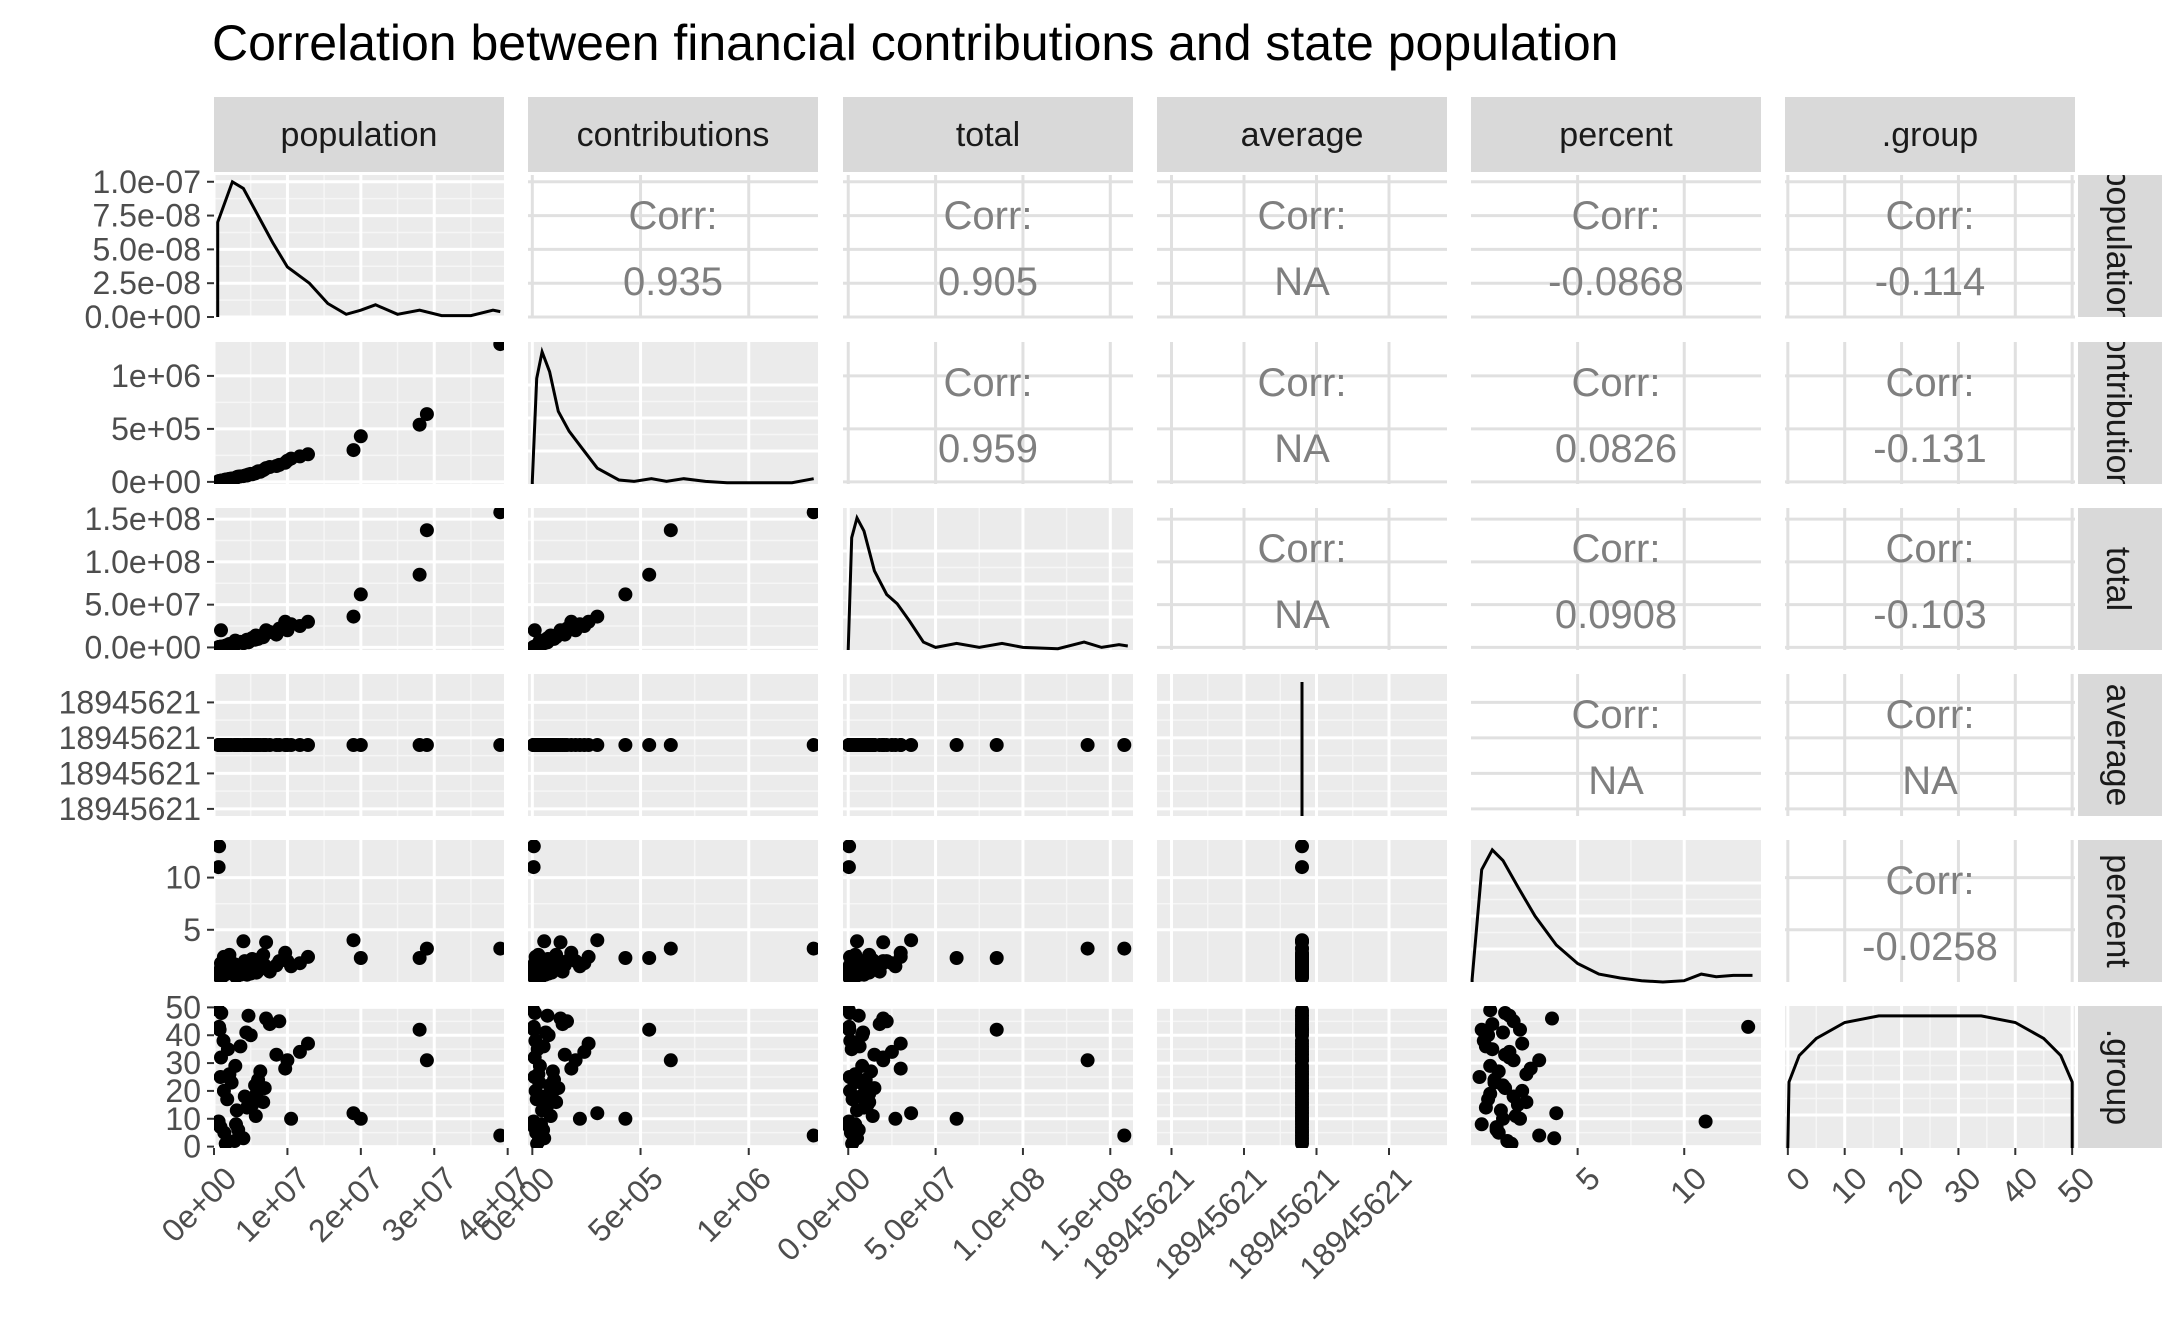 The height and width of the screenshot is (1334, 2162). Describe the element at coordinates (130, 702) in the screenshot. I see `y-tick-label: 18945621` at that location.